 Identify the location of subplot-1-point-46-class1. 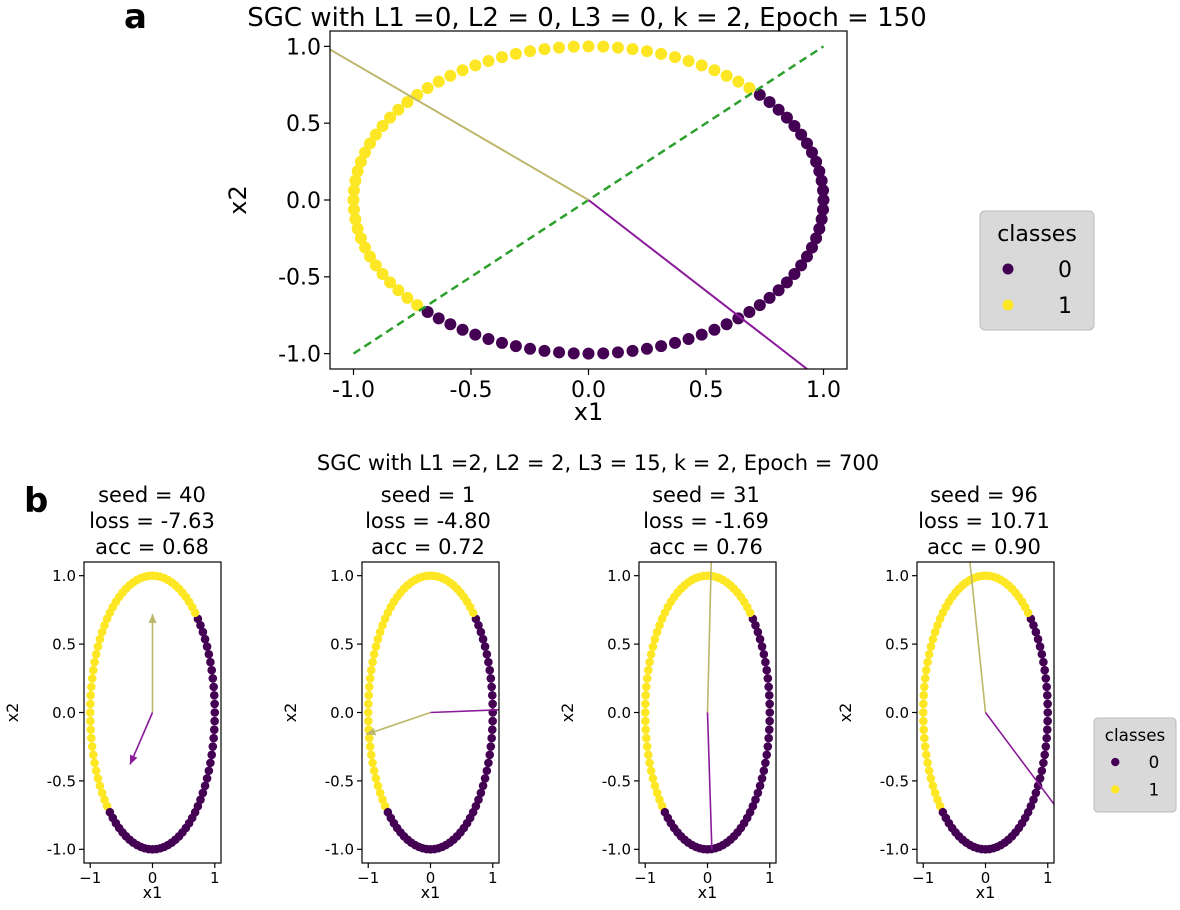
(92, 678).